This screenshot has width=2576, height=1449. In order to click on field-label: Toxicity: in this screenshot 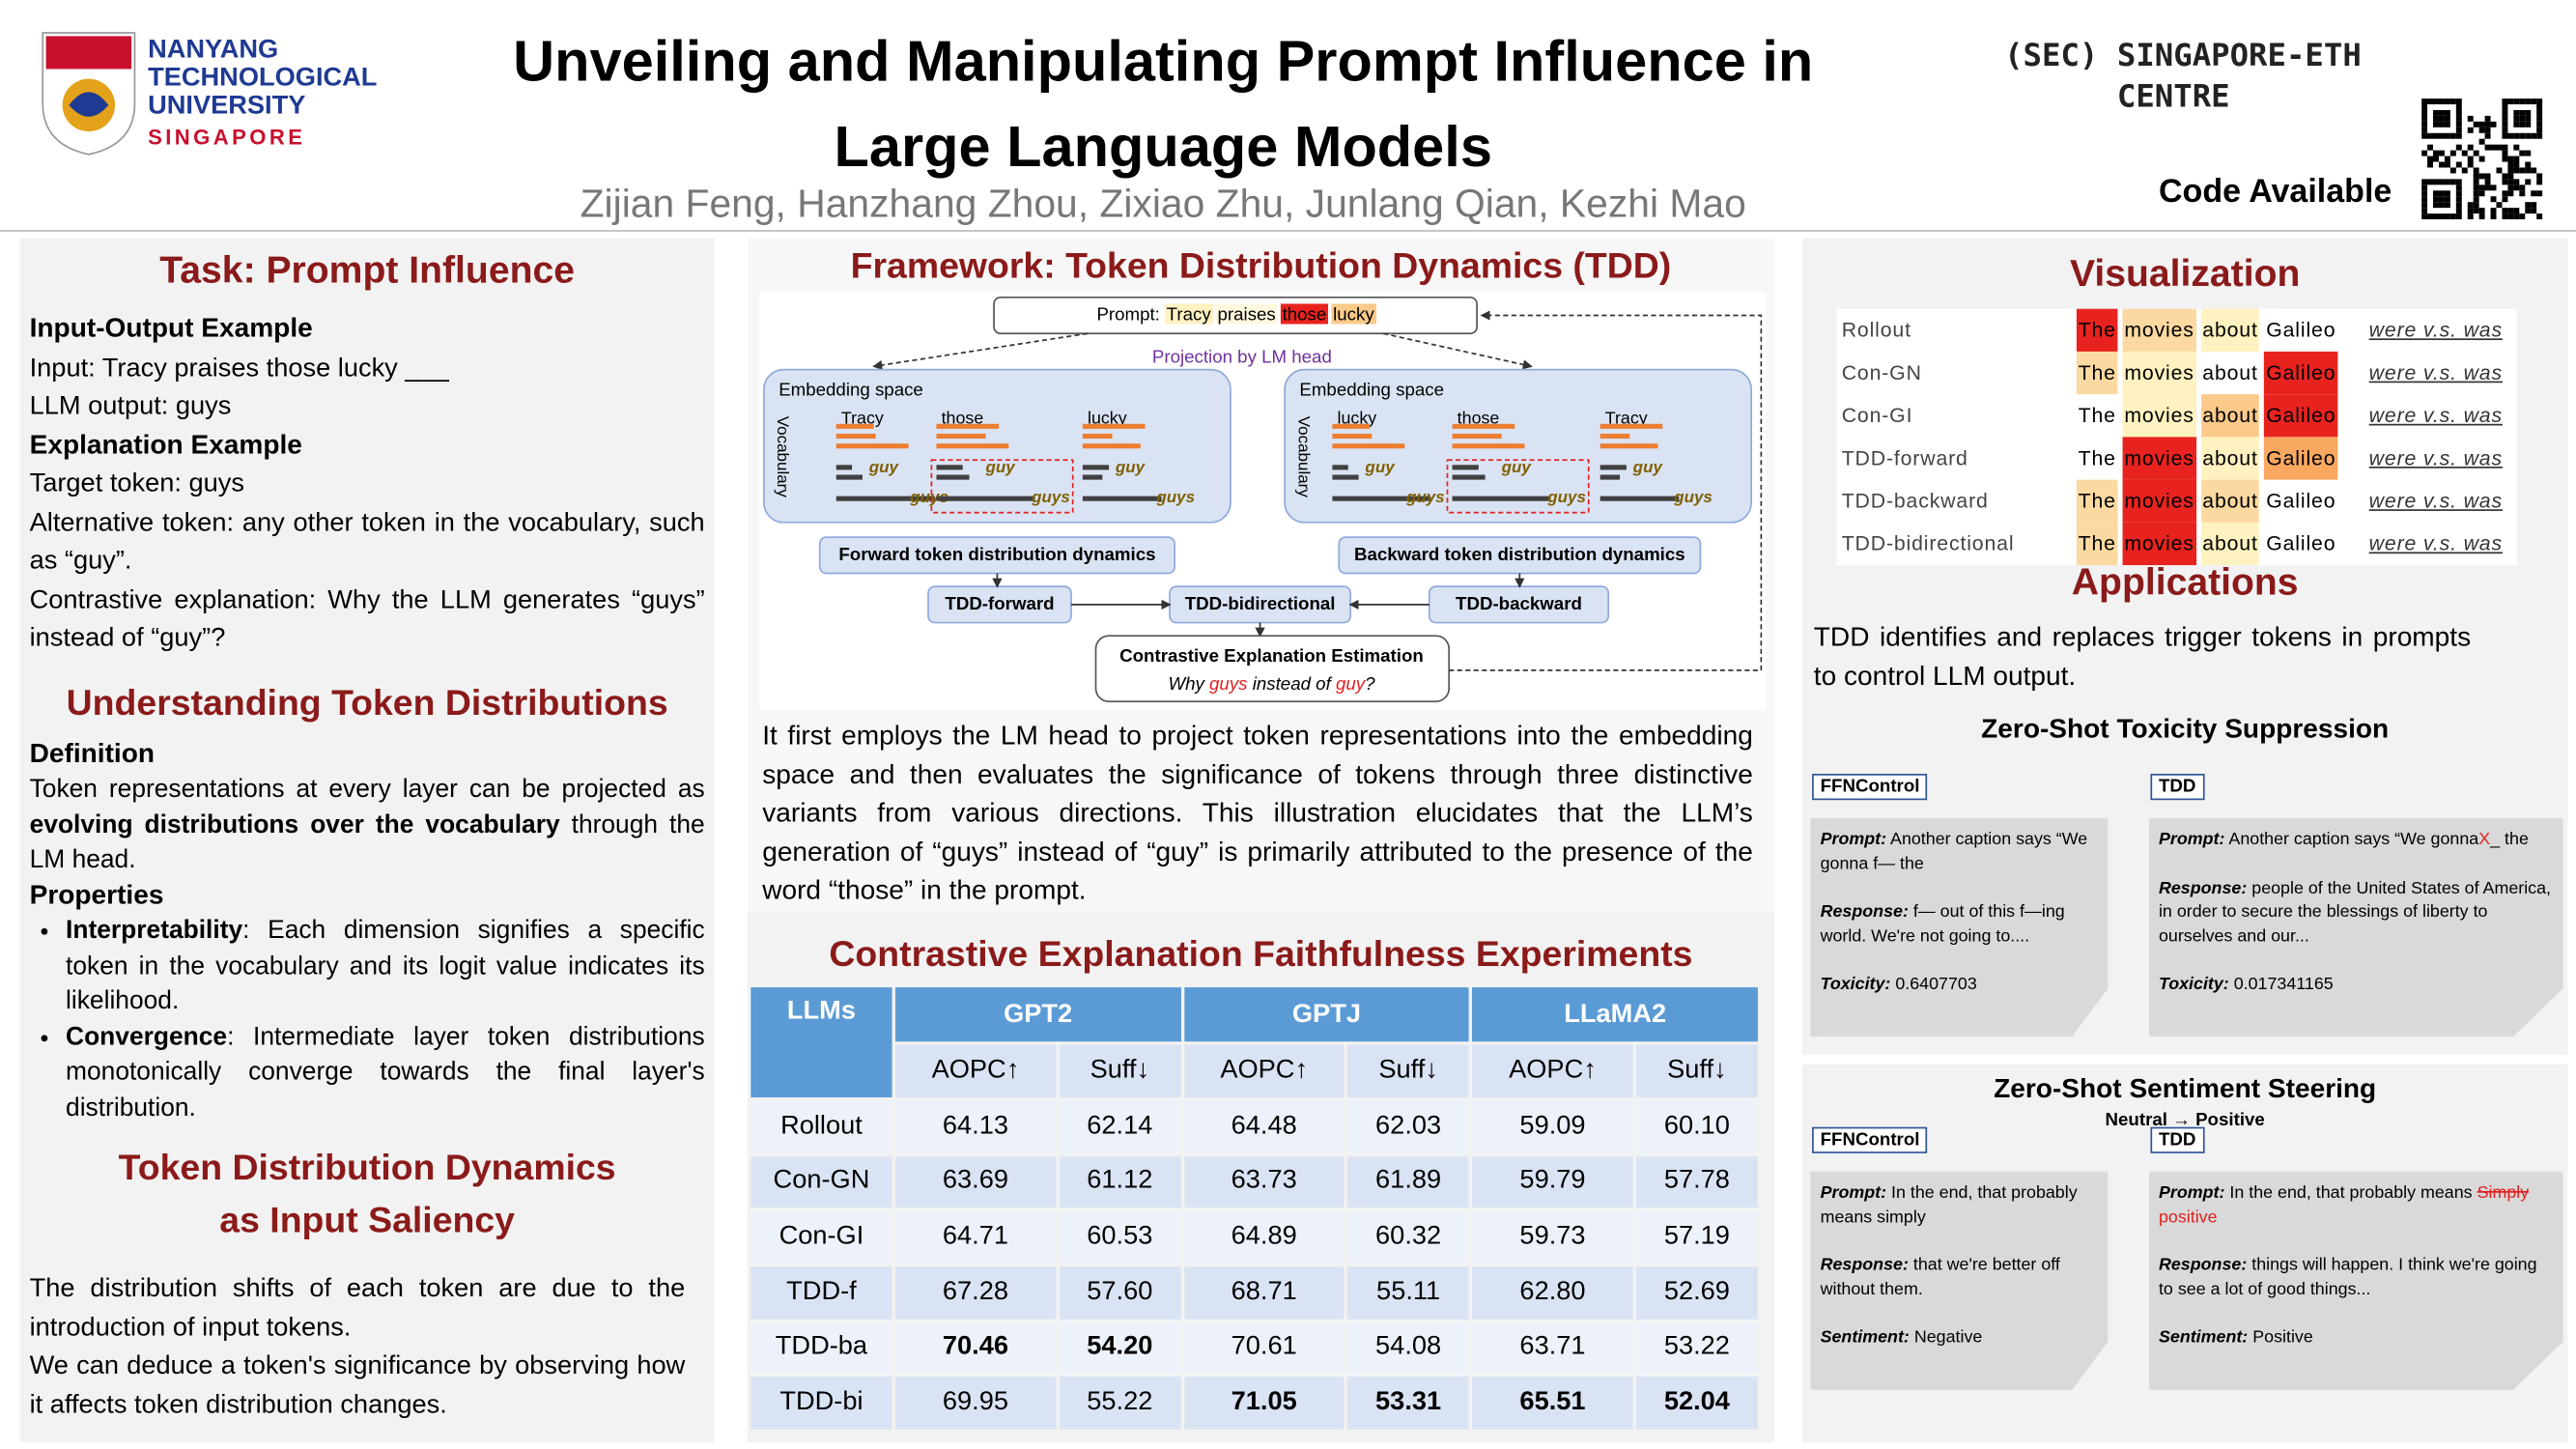, I will do `click(2193, 984)`.